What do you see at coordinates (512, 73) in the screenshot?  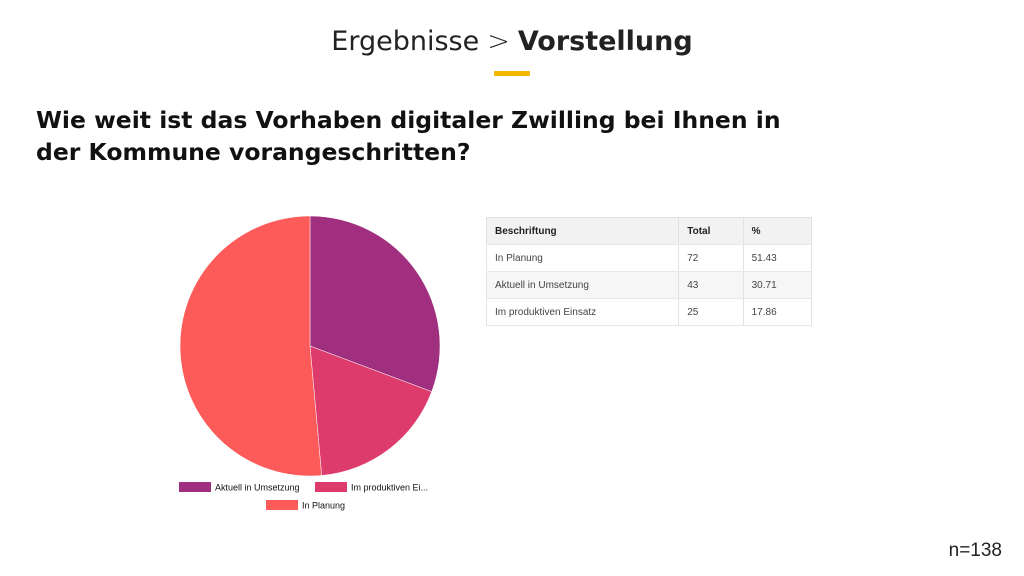 I see `header-accent-bar` at bounding box center [512, 73].